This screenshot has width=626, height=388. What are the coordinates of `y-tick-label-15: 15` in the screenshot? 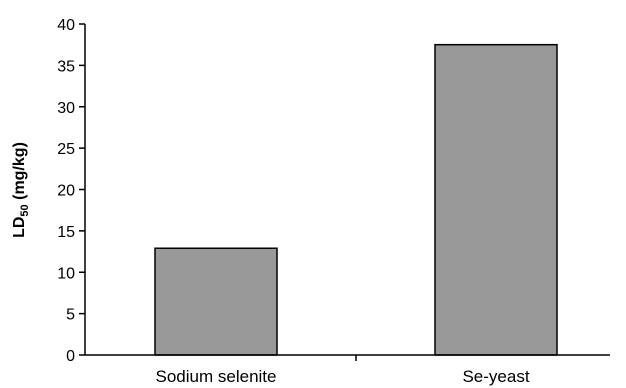 It's located at (66, 232).